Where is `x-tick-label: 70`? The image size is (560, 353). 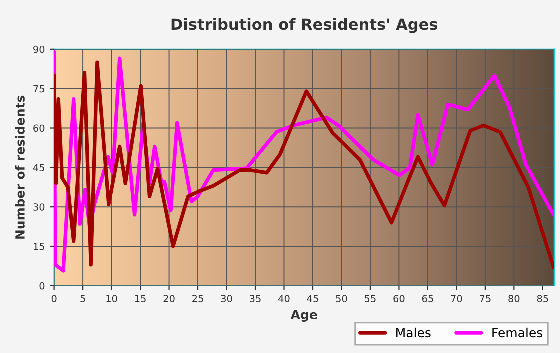
x-tick-label: 70 is located at coordinates (456, 298).